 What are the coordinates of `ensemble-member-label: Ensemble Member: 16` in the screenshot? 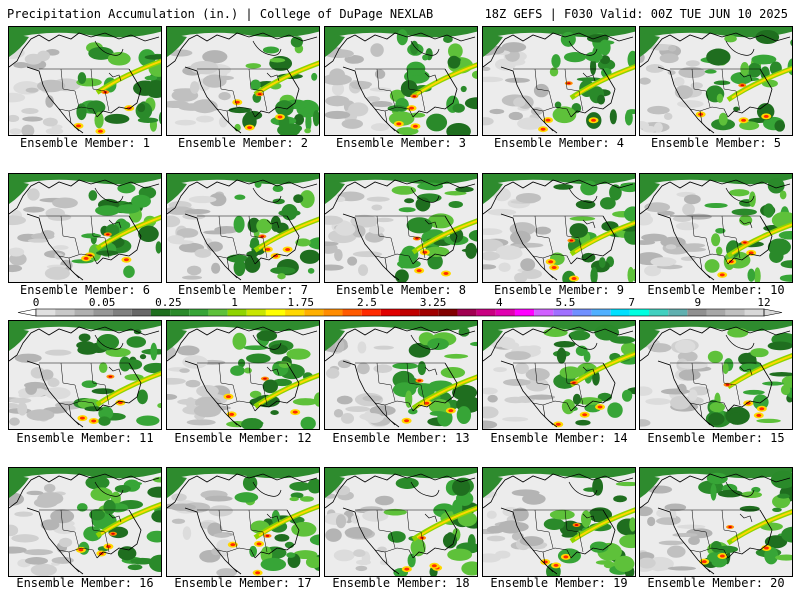 It's located at (85, 583).